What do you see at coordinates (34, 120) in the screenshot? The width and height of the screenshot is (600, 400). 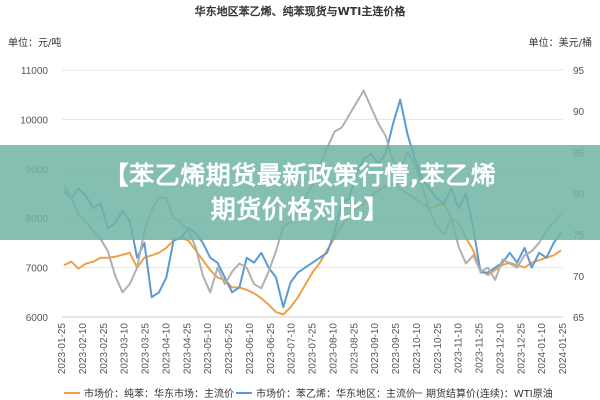 I see `left-tick-label: 10000` at bounding box center [34, 120].